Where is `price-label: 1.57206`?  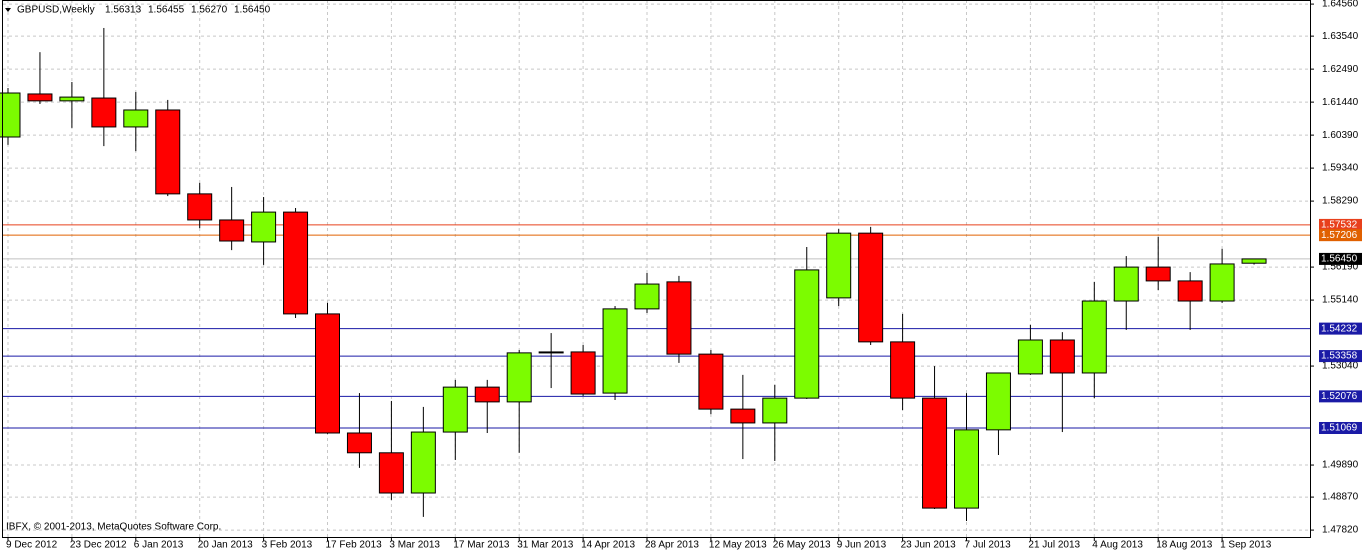 price-label: 1.57206 is located at coordinates (1339, 235).